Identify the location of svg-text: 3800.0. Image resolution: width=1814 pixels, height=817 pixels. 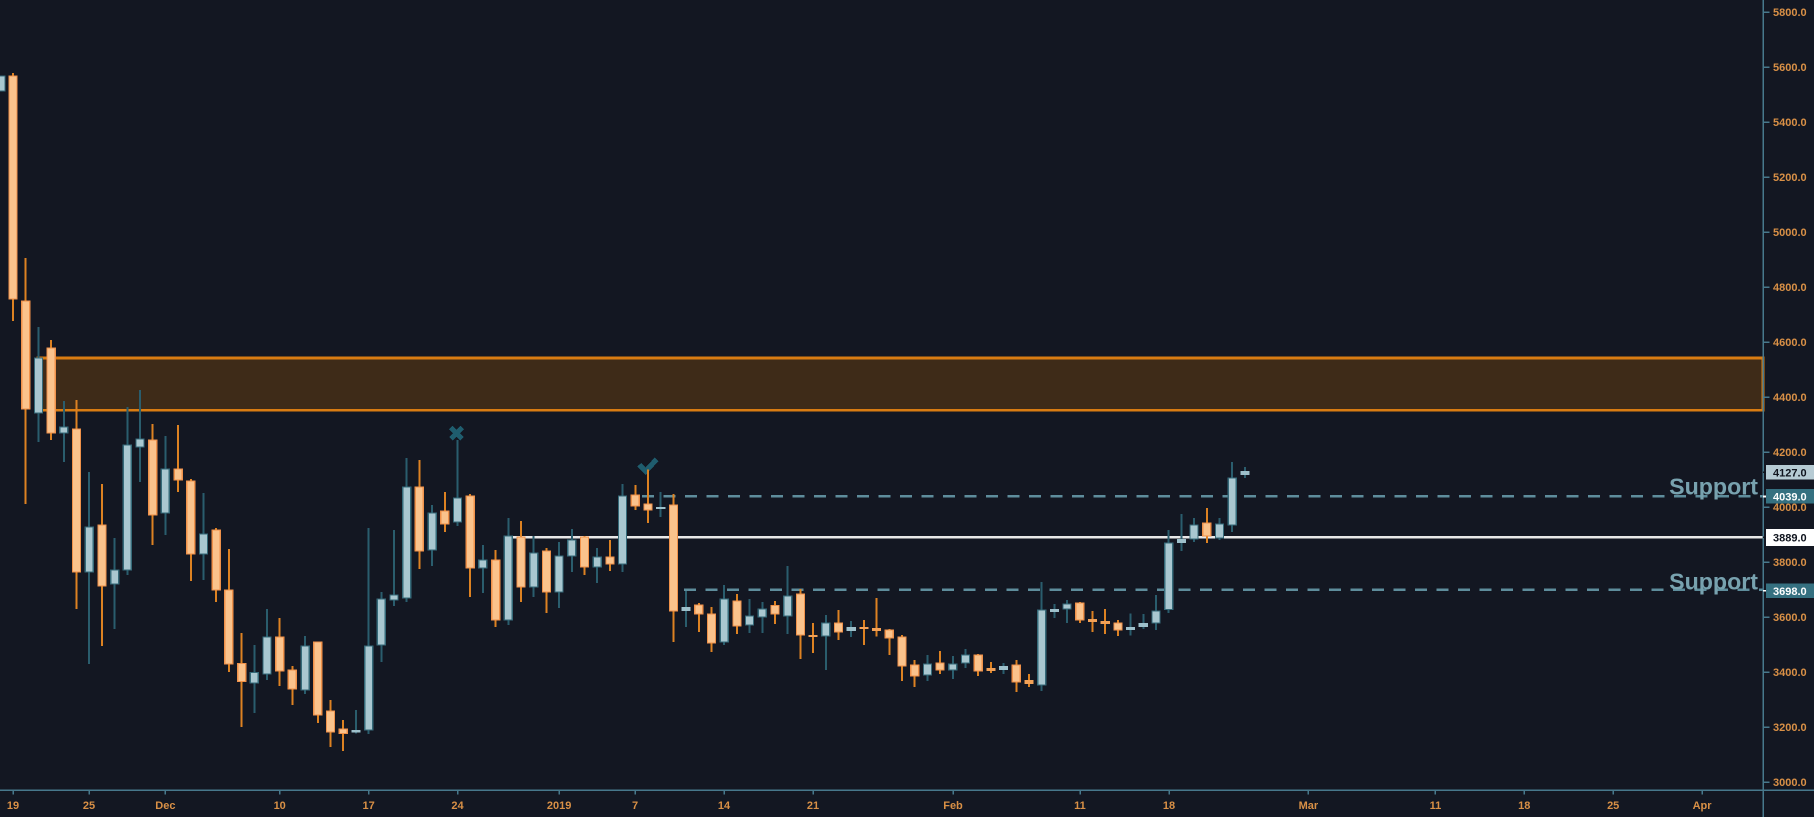
(1790, 563).